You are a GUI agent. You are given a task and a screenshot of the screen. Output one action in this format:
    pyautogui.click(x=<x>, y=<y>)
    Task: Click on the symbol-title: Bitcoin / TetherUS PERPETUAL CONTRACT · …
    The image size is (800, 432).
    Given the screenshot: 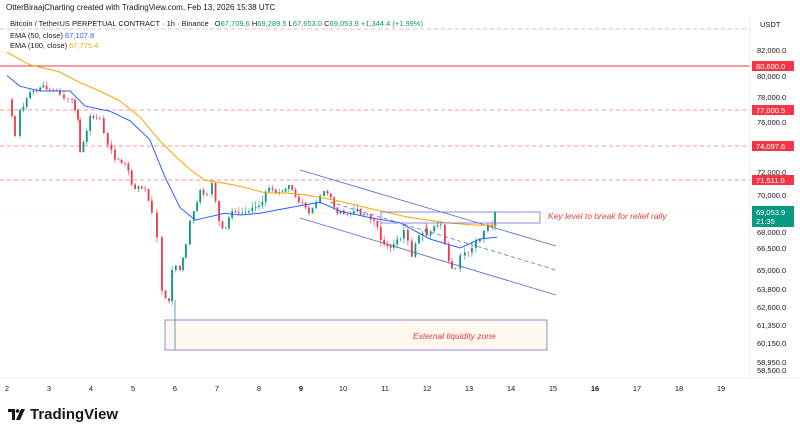 What is the action you would take?
    pyautogui.click(x=109, y=23)
    